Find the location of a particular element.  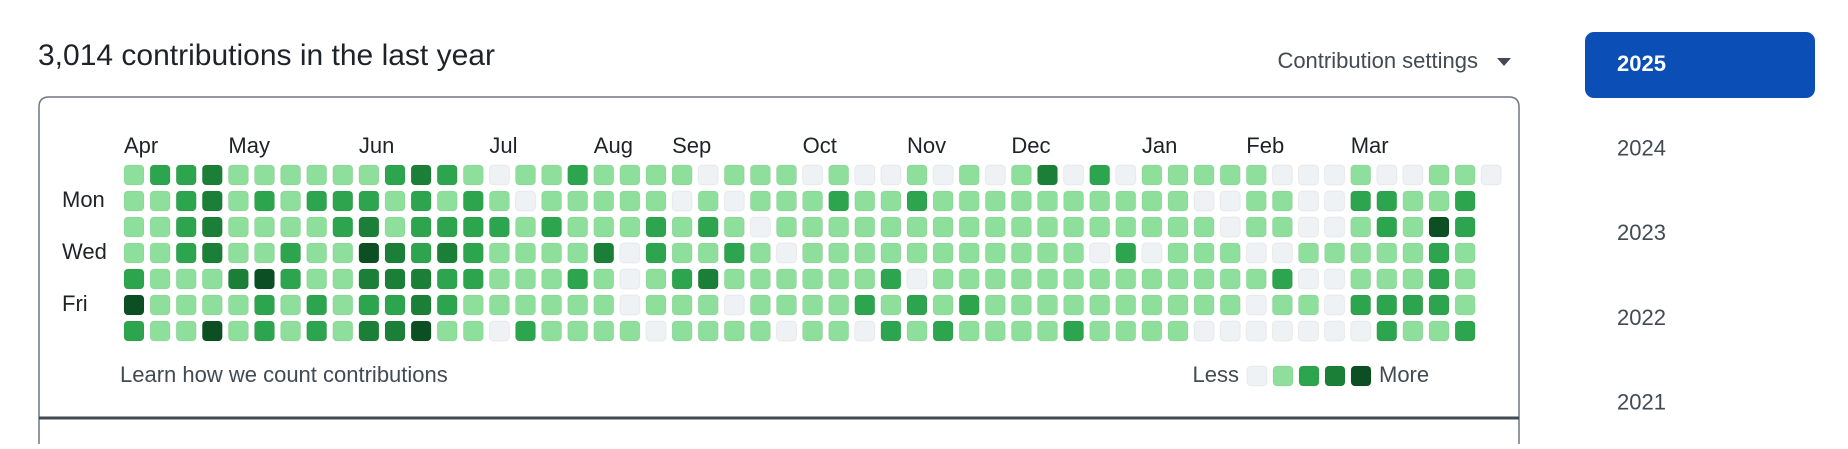

year-link: 2021 is located at coordinates (1641, 402).